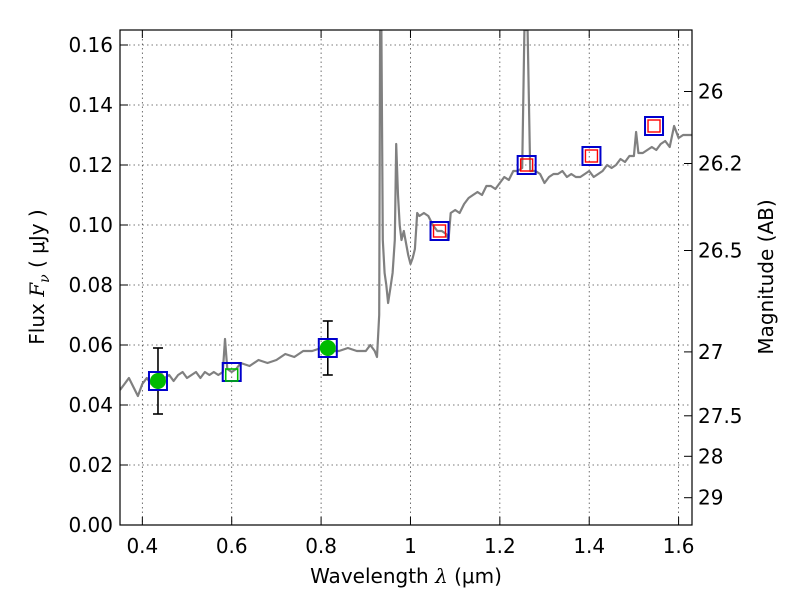 The height and width of the screenshot is (600, 800). Describe the element at coordinates (90, 285) in the screenshot. I see `y-tick-label: 0.08` at that location.